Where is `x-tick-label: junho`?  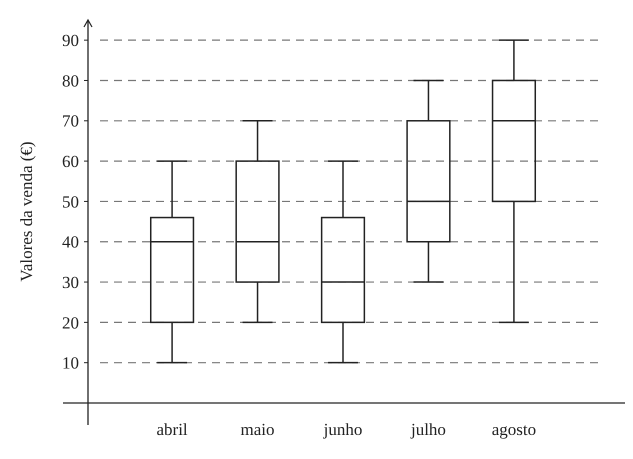 x-tick-label: junho is located at coordinates (342, 429).